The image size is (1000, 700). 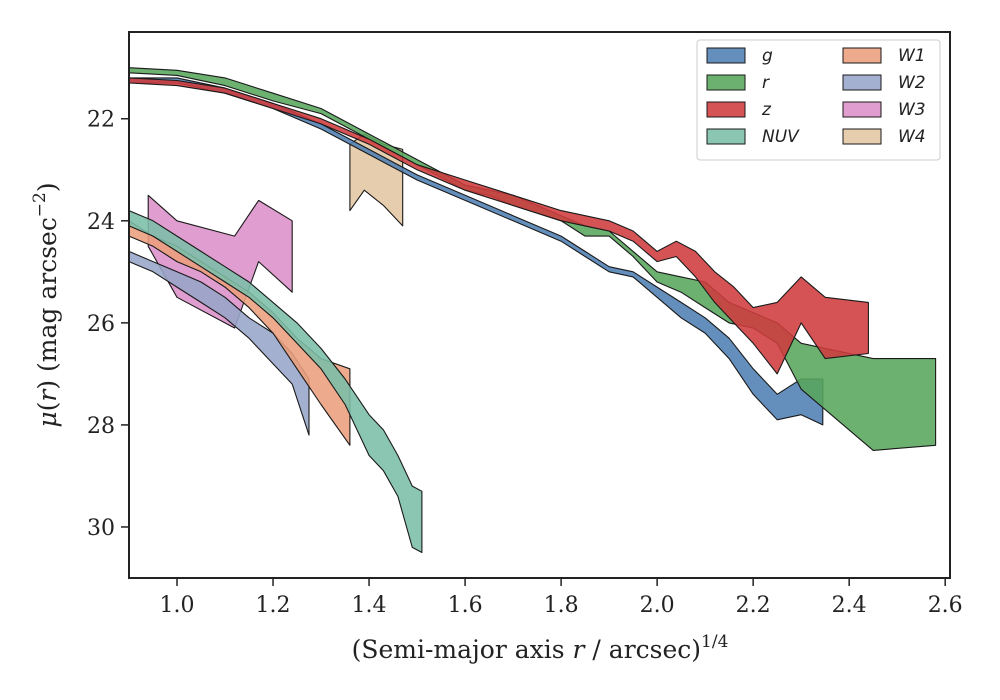 What do you see at coordinates (726, 82) in the screenshot?
I see `legend-swatch-r` at bounding box center [726, 82].